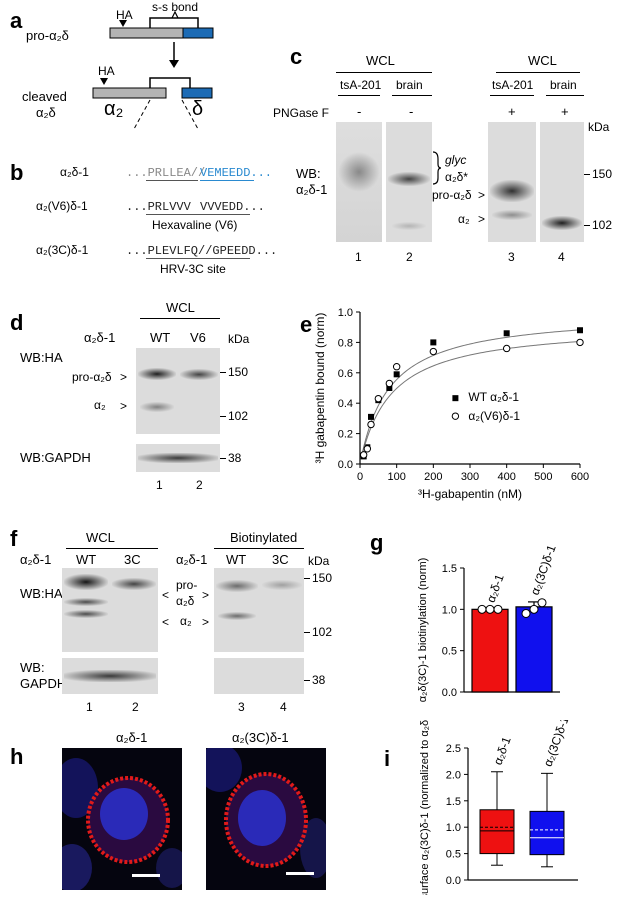  What do you see at coordinates (512, 95) in the screenshot?
I see `c-col3-line` at bounding box center [512, 95].